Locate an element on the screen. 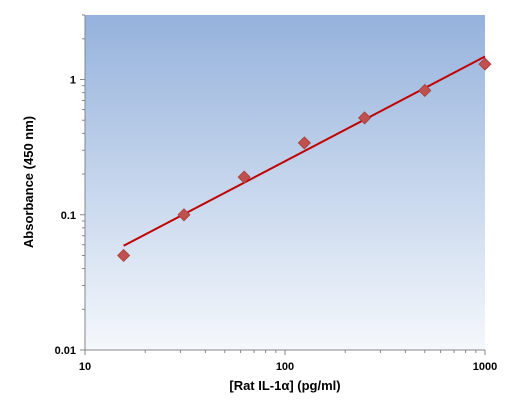 Image resolution: width=520 pixels, height=414 pixels. x-axis-title: [Rat IL-1α] (pg/ml) is located at coordinates (284, 385).